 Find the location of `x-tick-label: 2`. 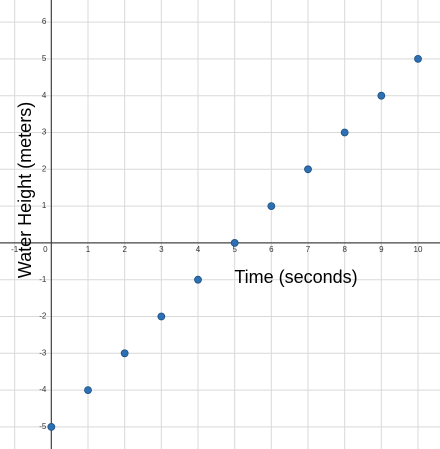

x-tick-label: 2 is located at coordinates (124, 249).